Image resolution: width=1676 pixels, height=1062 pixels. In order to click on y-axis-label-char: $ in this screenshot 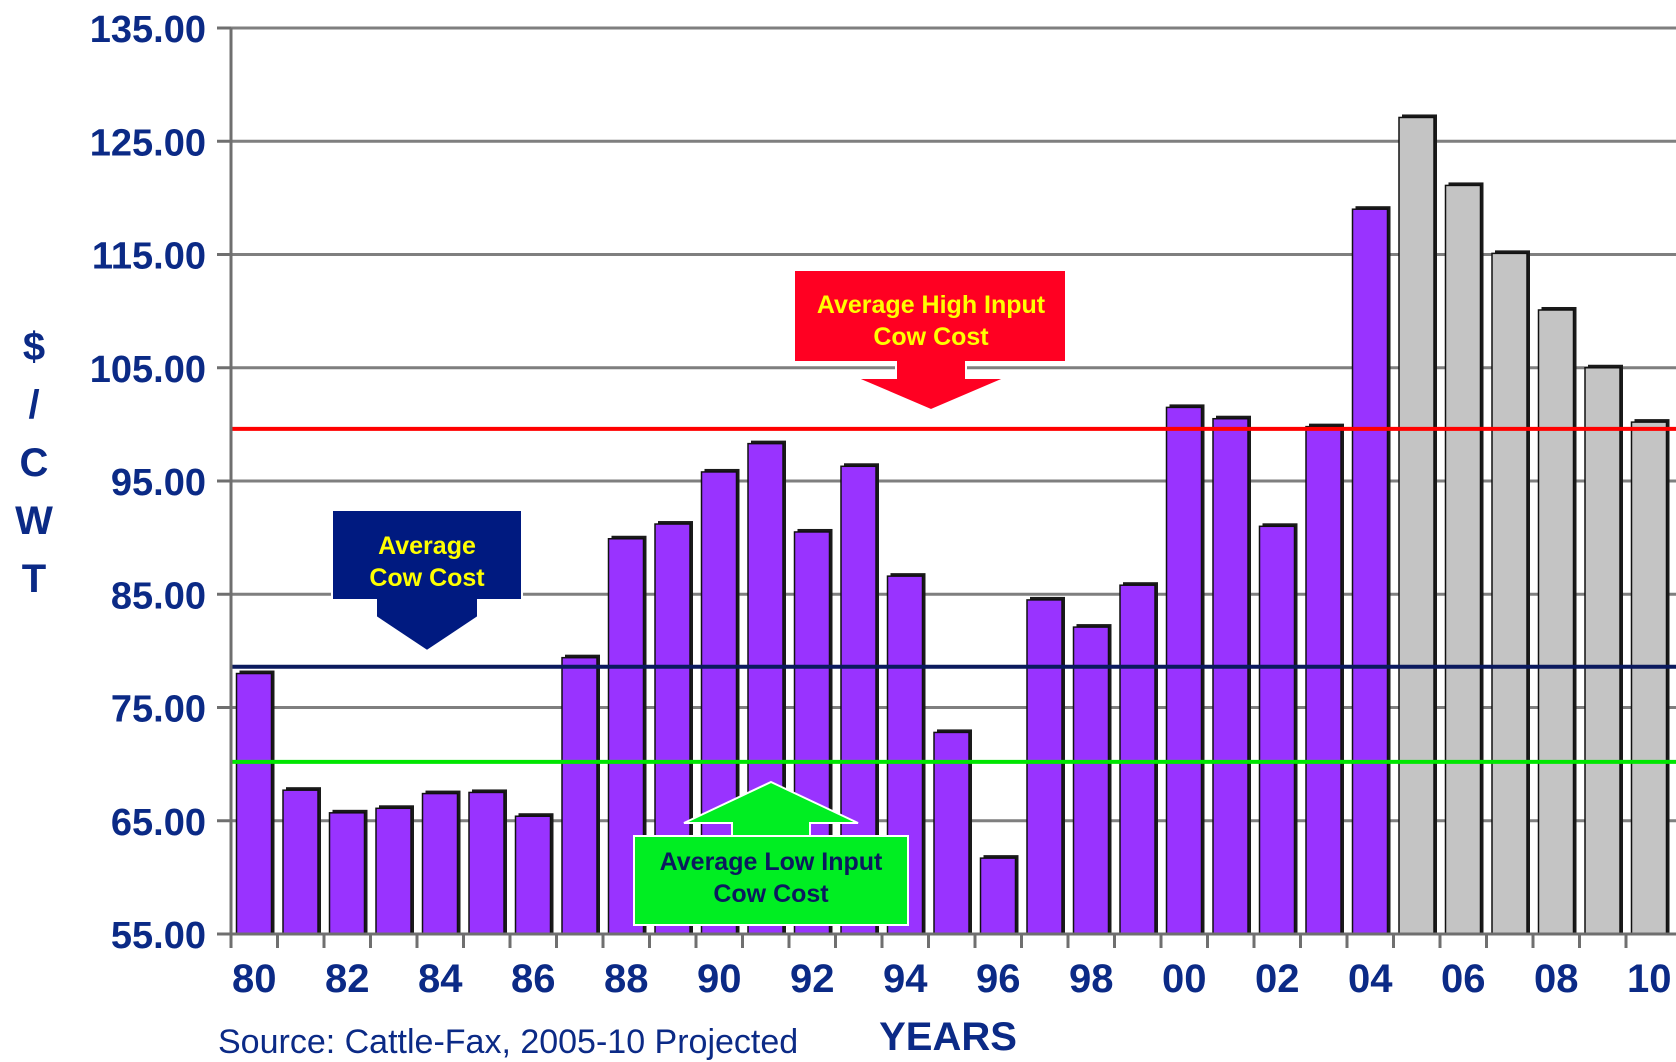, I will do `click(34, 347)`.